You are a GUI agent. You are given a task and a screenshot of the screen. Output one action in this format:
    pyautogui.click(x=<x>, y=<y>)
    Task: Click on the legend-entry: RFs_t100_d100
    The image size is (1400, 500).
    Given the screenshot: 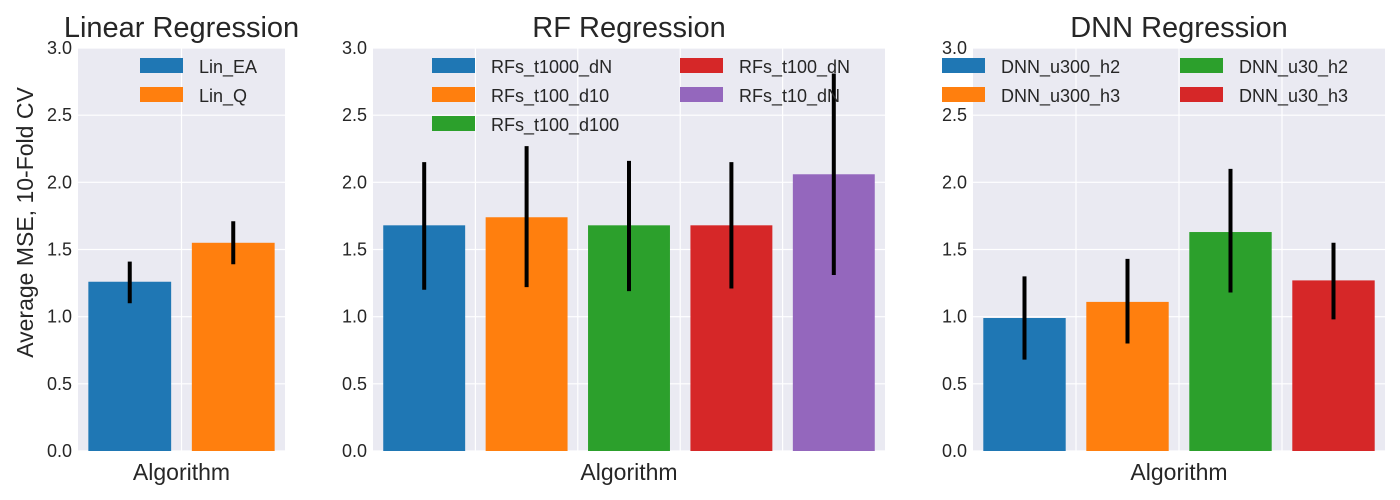 What is the action you would take?
    pyautogui.click(x=555, y=125)
    